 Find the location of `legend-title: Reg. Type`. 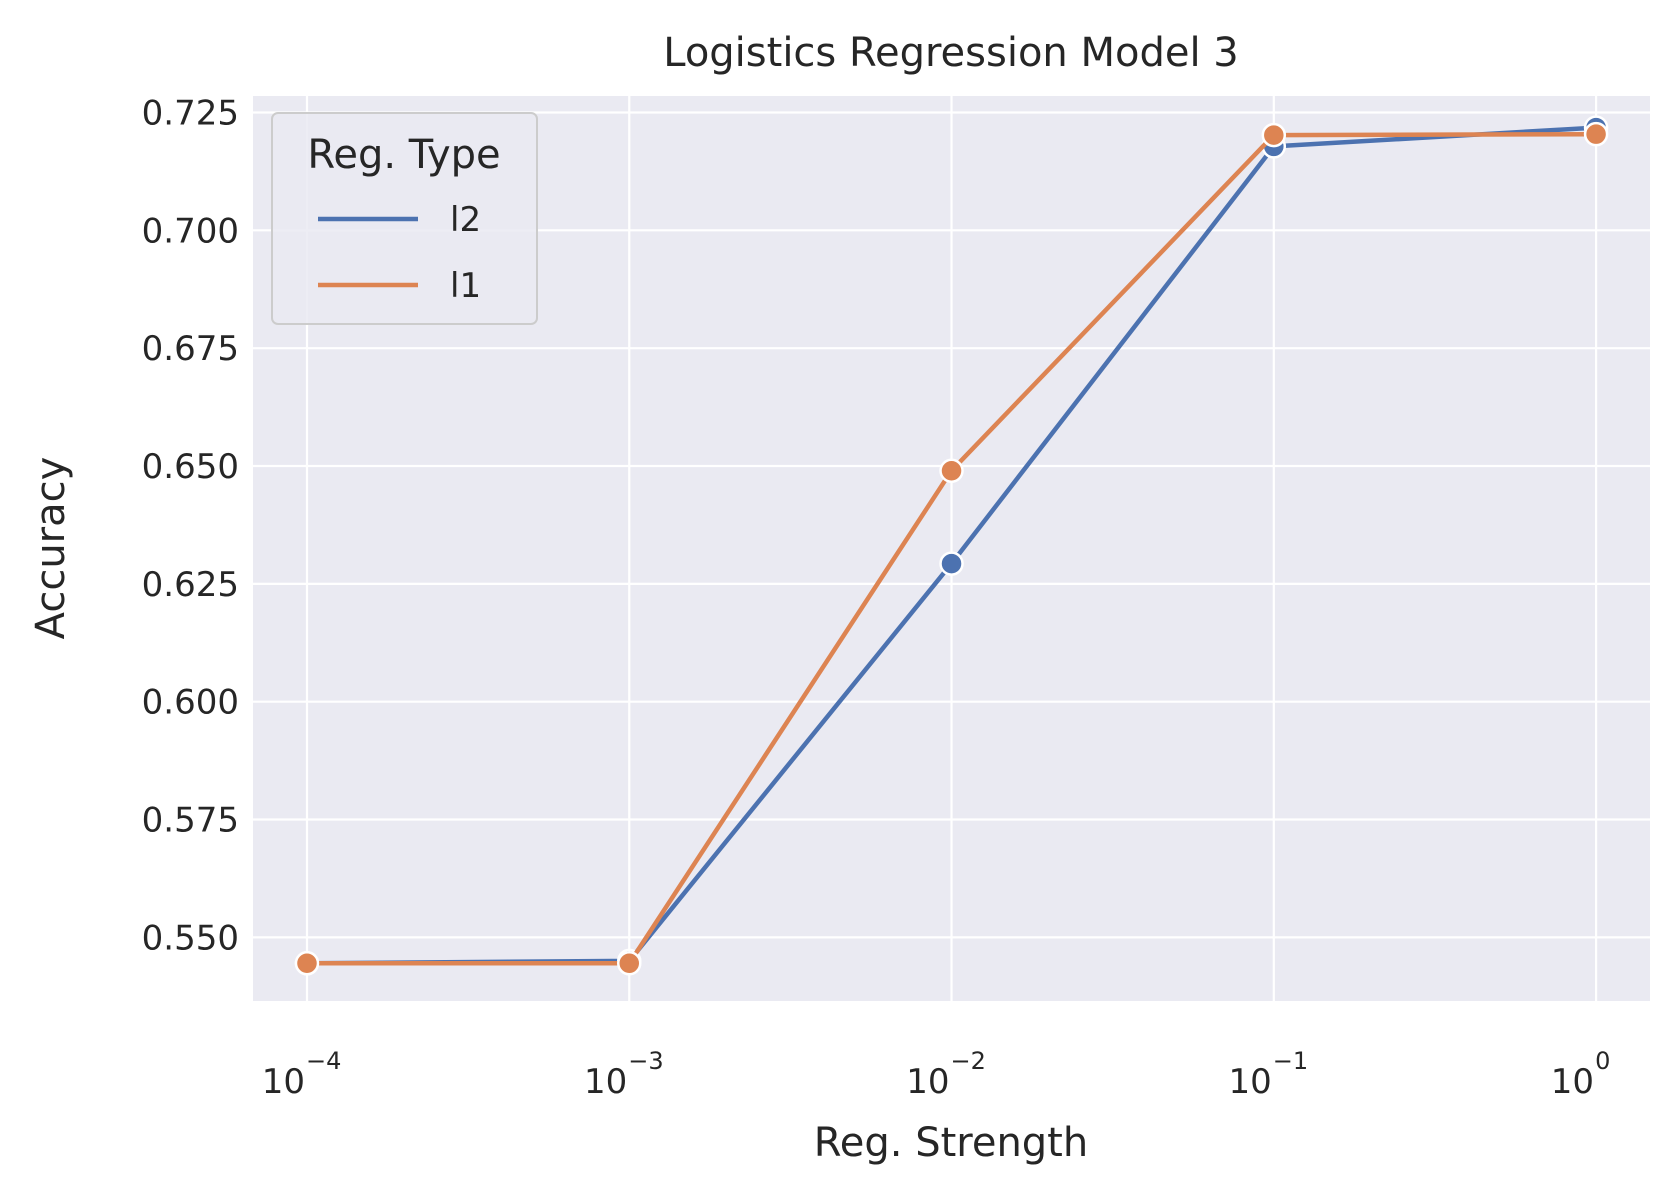

legend-title: Reg. Type is located at coordinates (403, 155).